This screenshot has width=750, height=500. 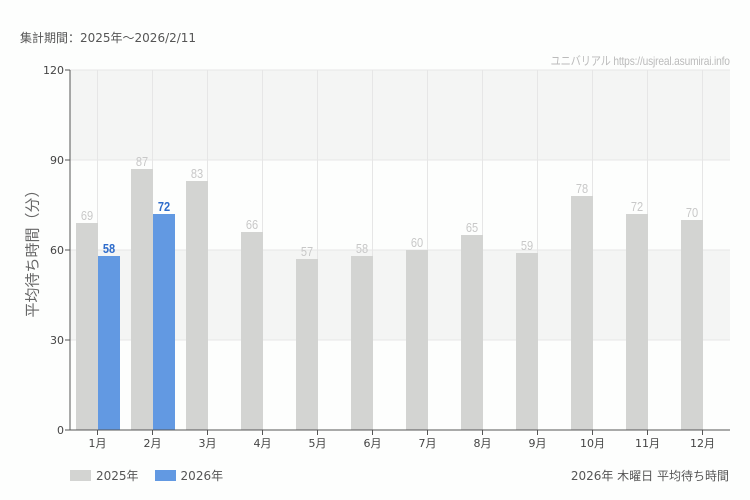 I want to click on y-tick-label: 90, so click(x=57, y=160).